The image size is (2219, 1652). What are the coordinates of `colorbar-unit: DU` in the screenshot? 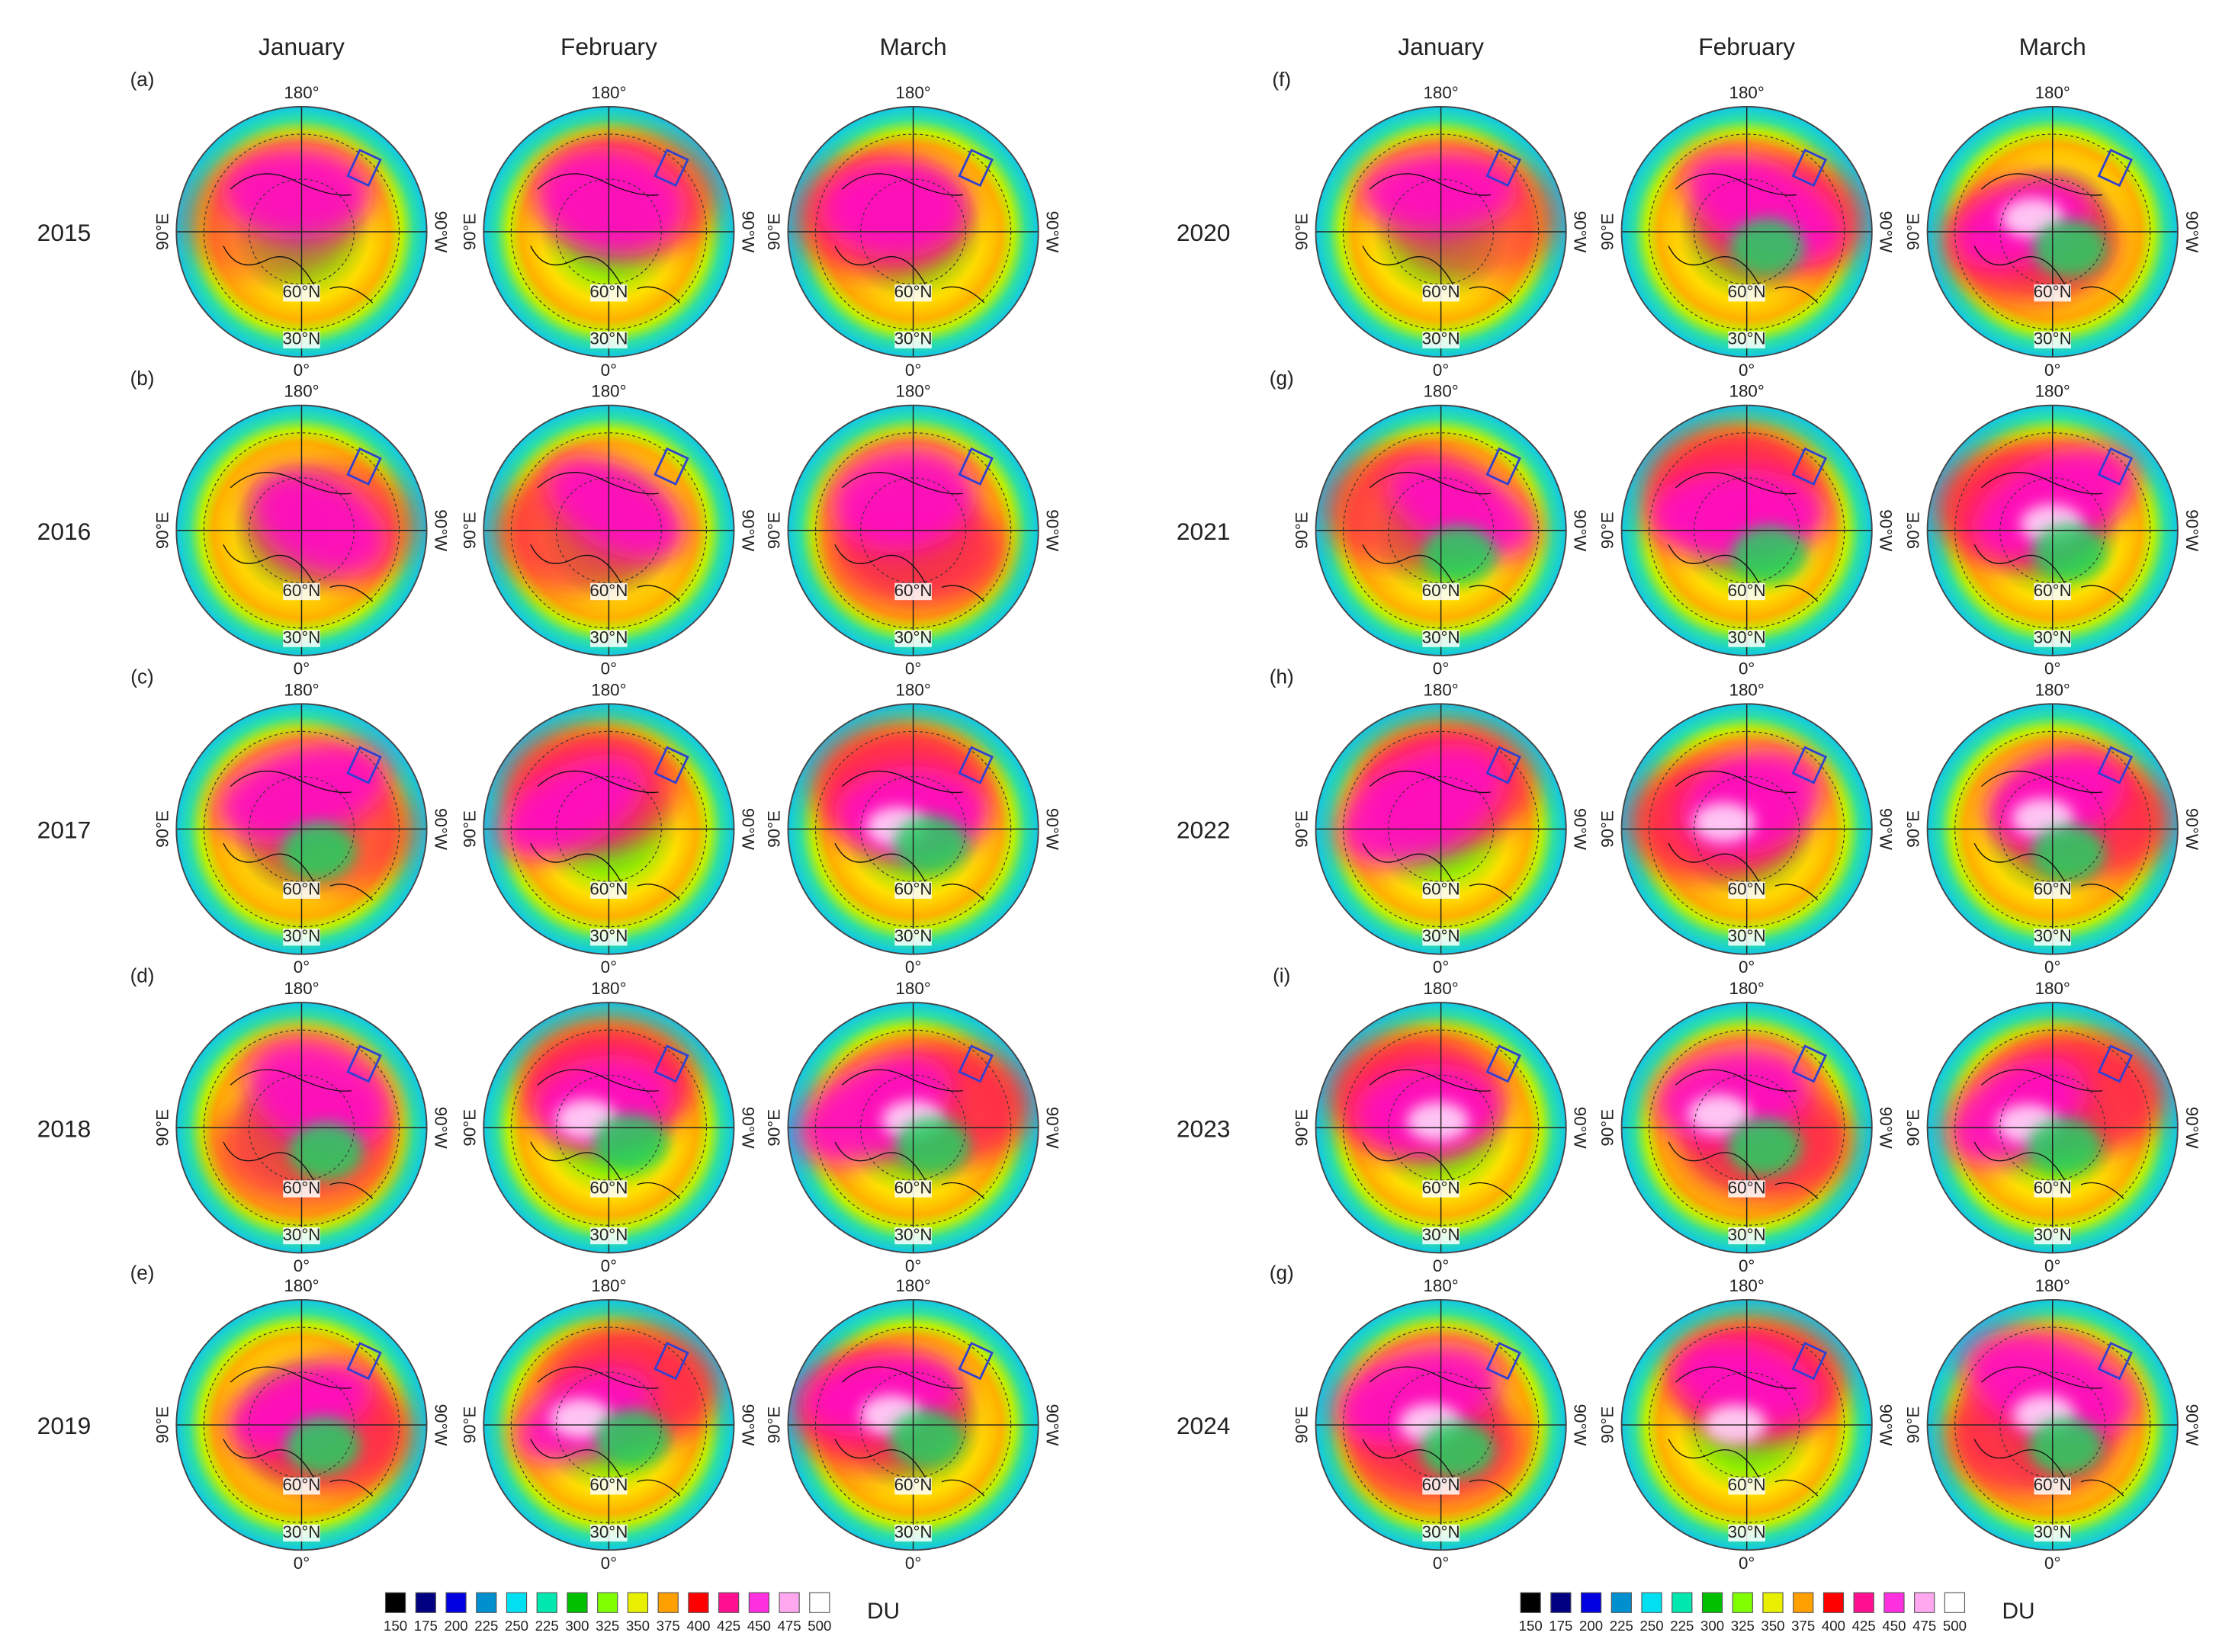 It's located at (883, 1612).